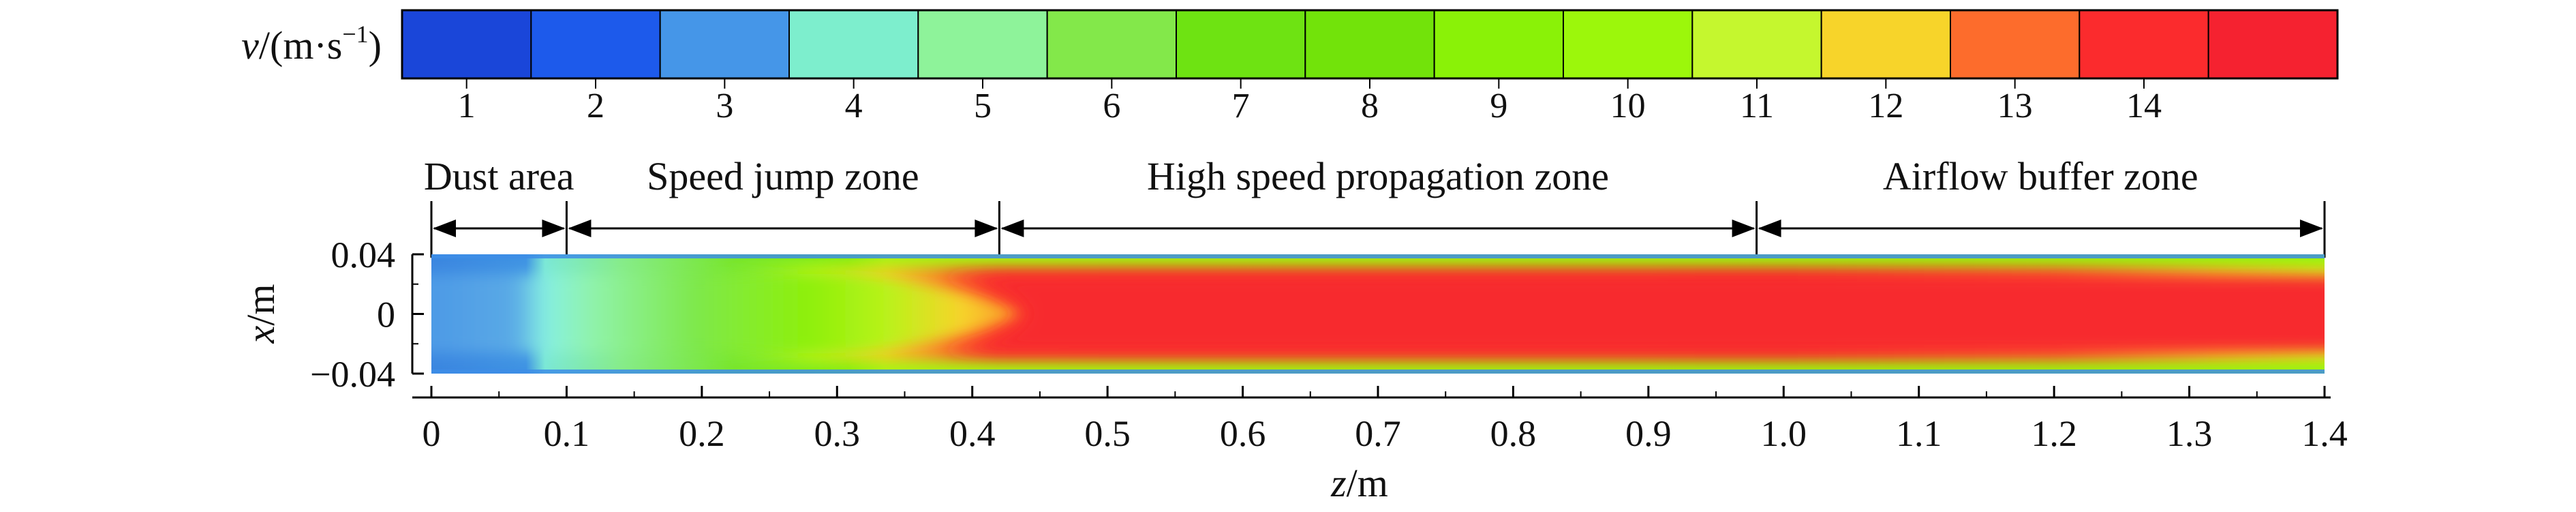  Describe the element at coordinates (2324, 434) in the screenshot. I see `x-tick-label: 1.4` at that location.